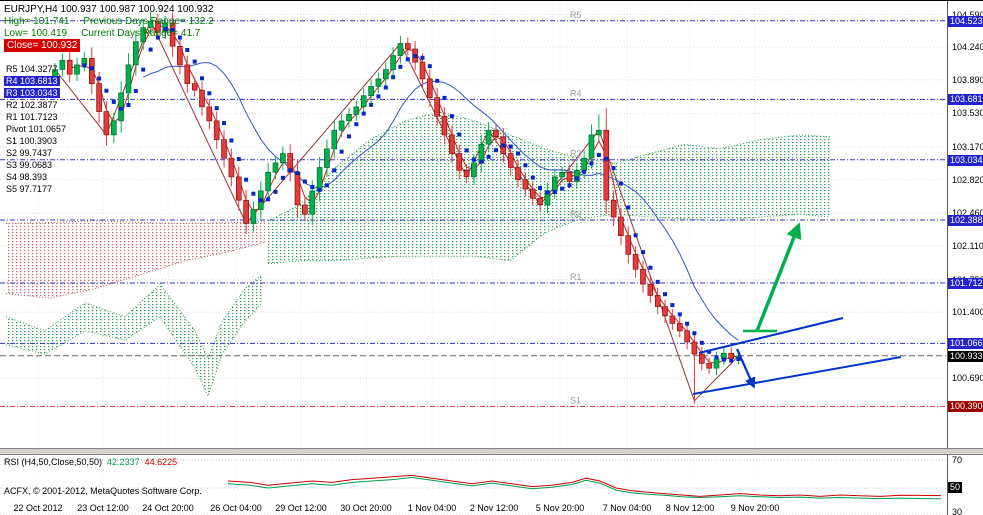  I want to click on pivot-label-row: R4 103.6813, so click(32, 81).